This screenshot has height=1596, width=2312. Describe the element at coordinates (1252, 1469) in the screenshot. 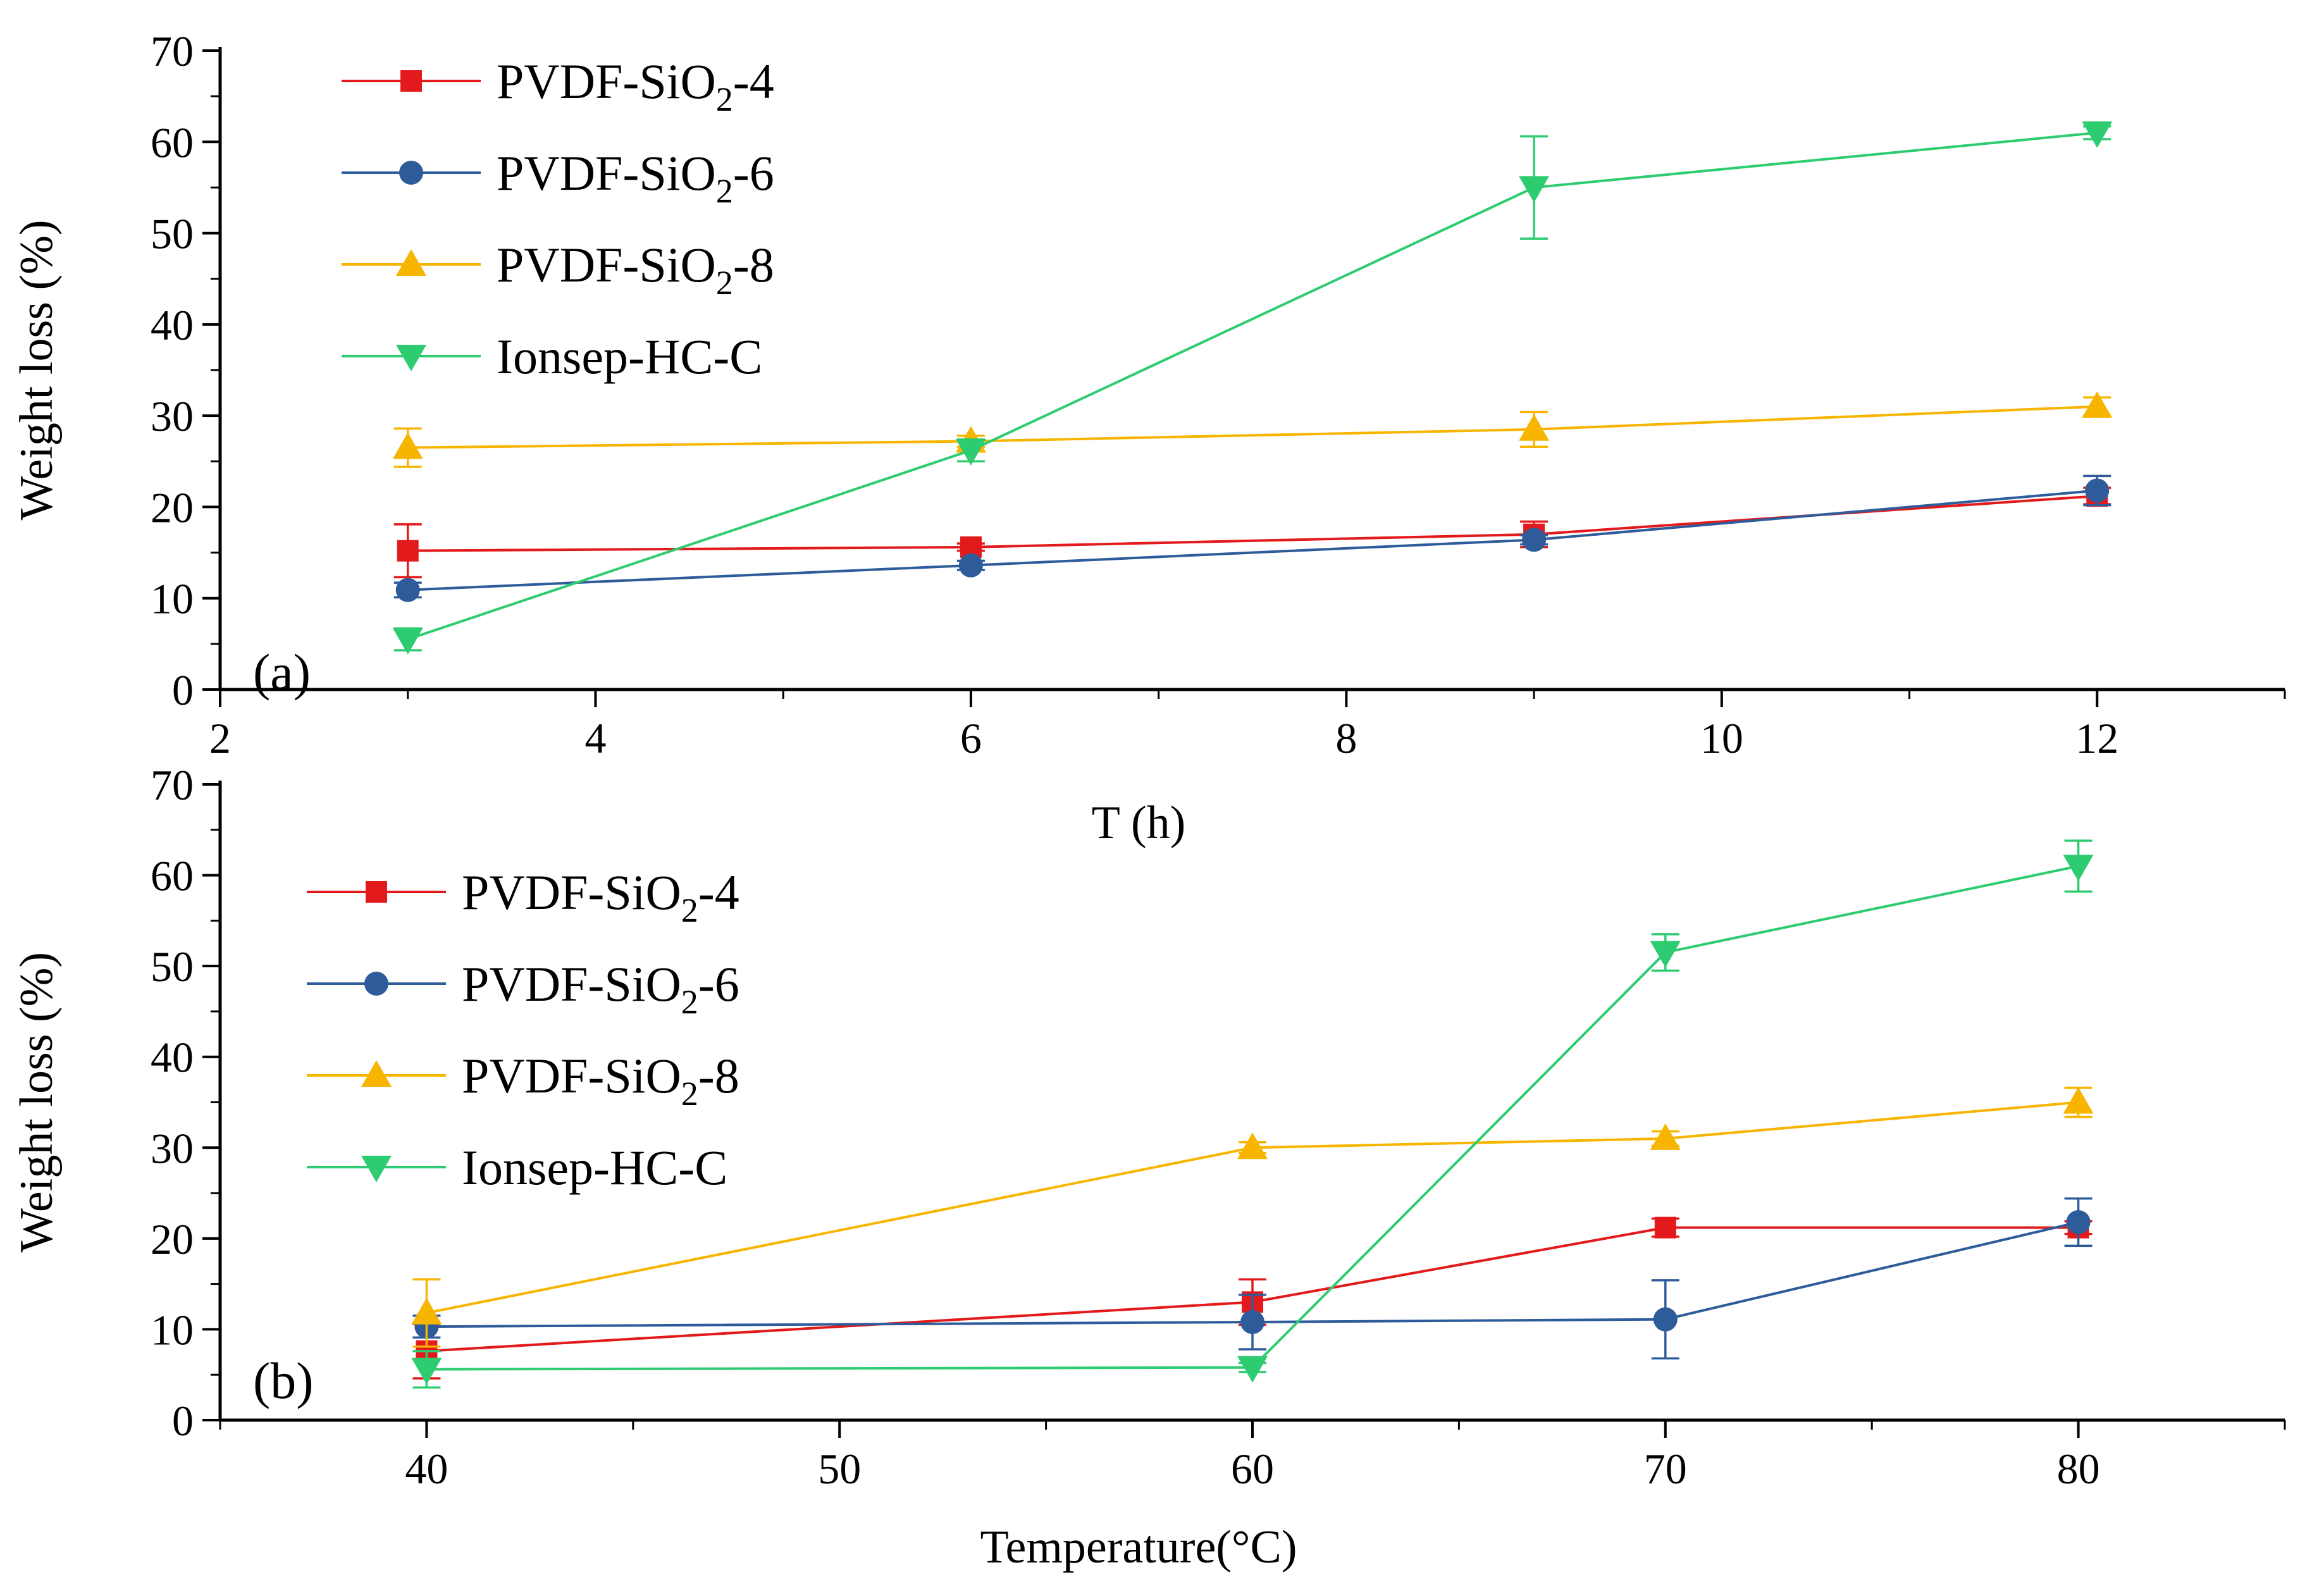

I see `x-tick-label: 60` at that location.